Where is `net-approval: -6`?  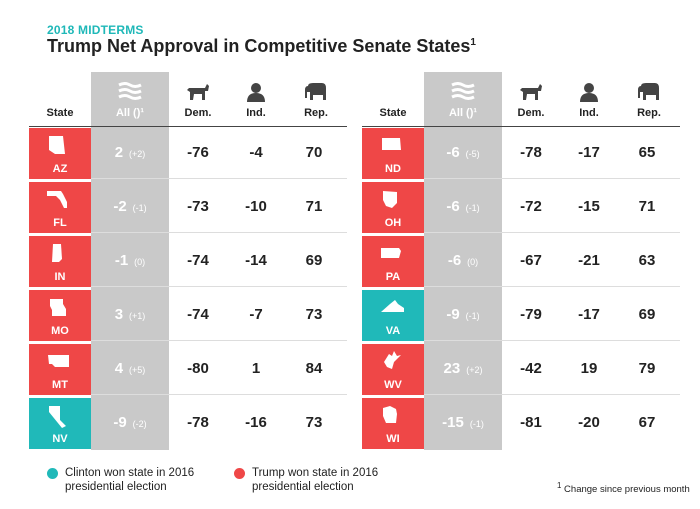
net-approval: -6 is located at coordinates (453, 152).